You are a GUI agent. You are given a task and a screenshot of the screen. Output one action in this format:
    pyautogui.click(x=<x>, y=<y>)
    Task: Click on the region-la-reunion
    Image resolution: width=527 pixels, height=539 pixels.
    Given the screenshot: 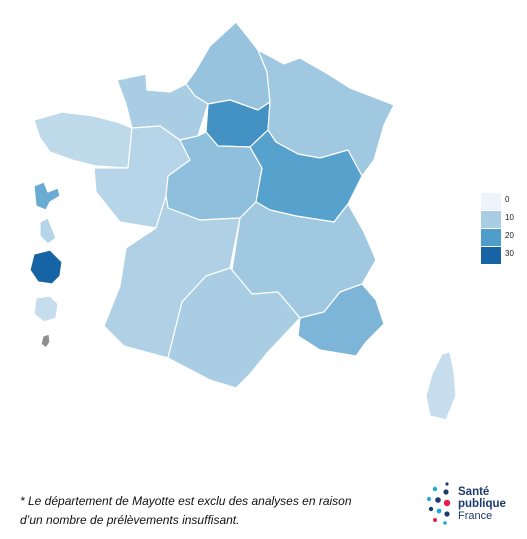 What is the action you would take?
    pyautogui.click(x=46, y=309)
    